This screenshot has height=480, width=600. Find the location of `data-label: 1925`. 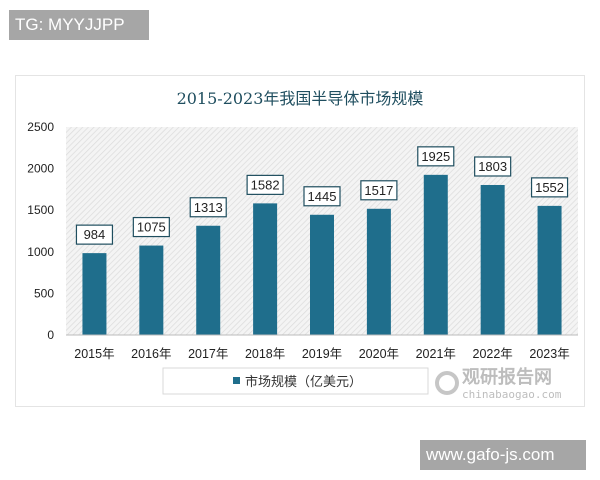

data-label: 1925 is located at coordinates (435, 156).